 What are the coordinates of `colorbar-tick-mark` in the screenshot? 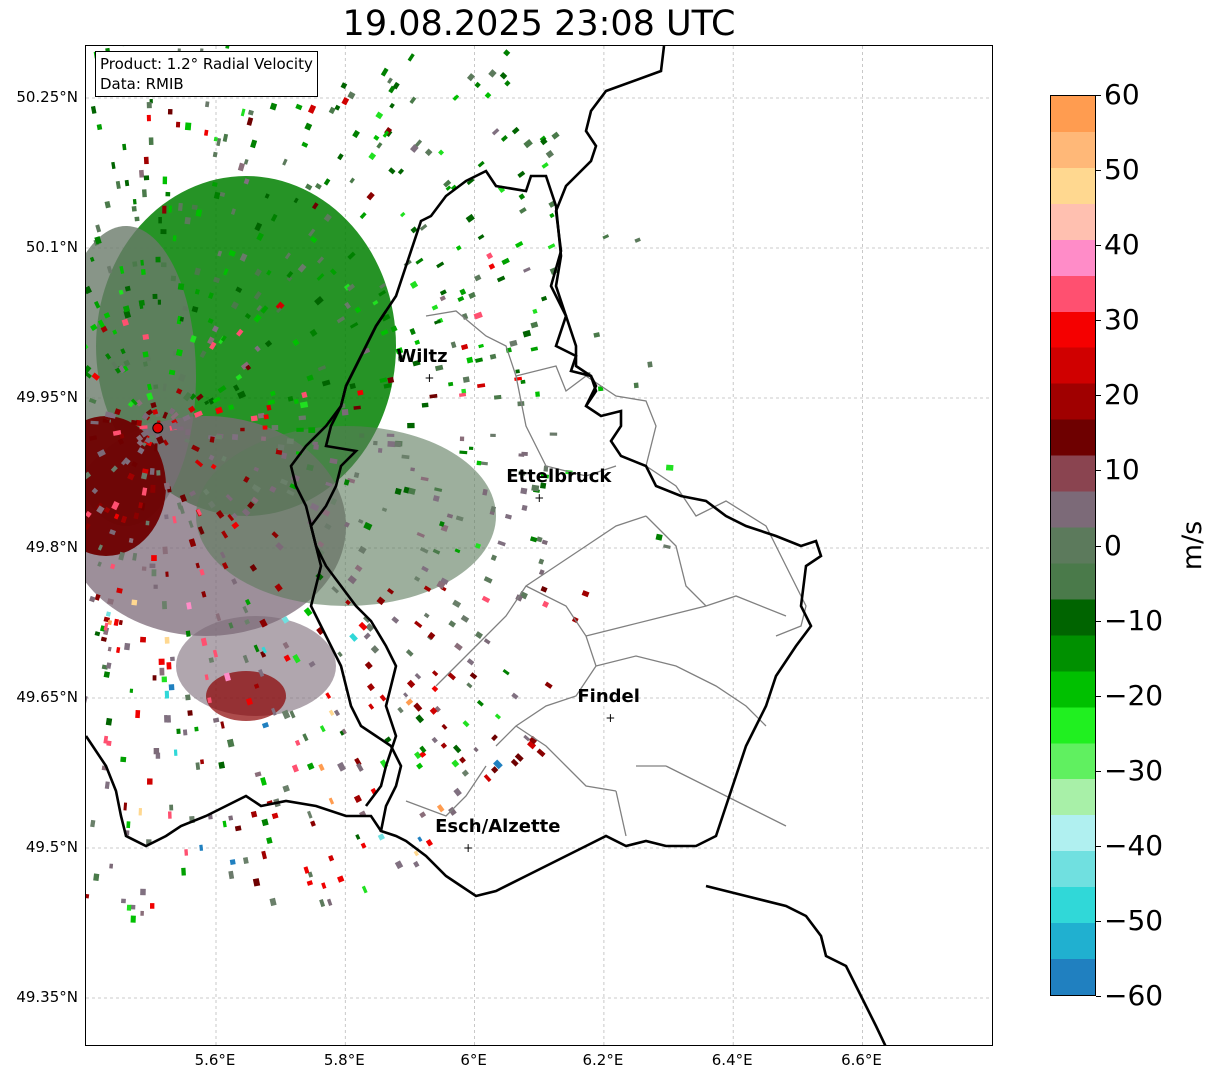 It's located at (1098, 546).